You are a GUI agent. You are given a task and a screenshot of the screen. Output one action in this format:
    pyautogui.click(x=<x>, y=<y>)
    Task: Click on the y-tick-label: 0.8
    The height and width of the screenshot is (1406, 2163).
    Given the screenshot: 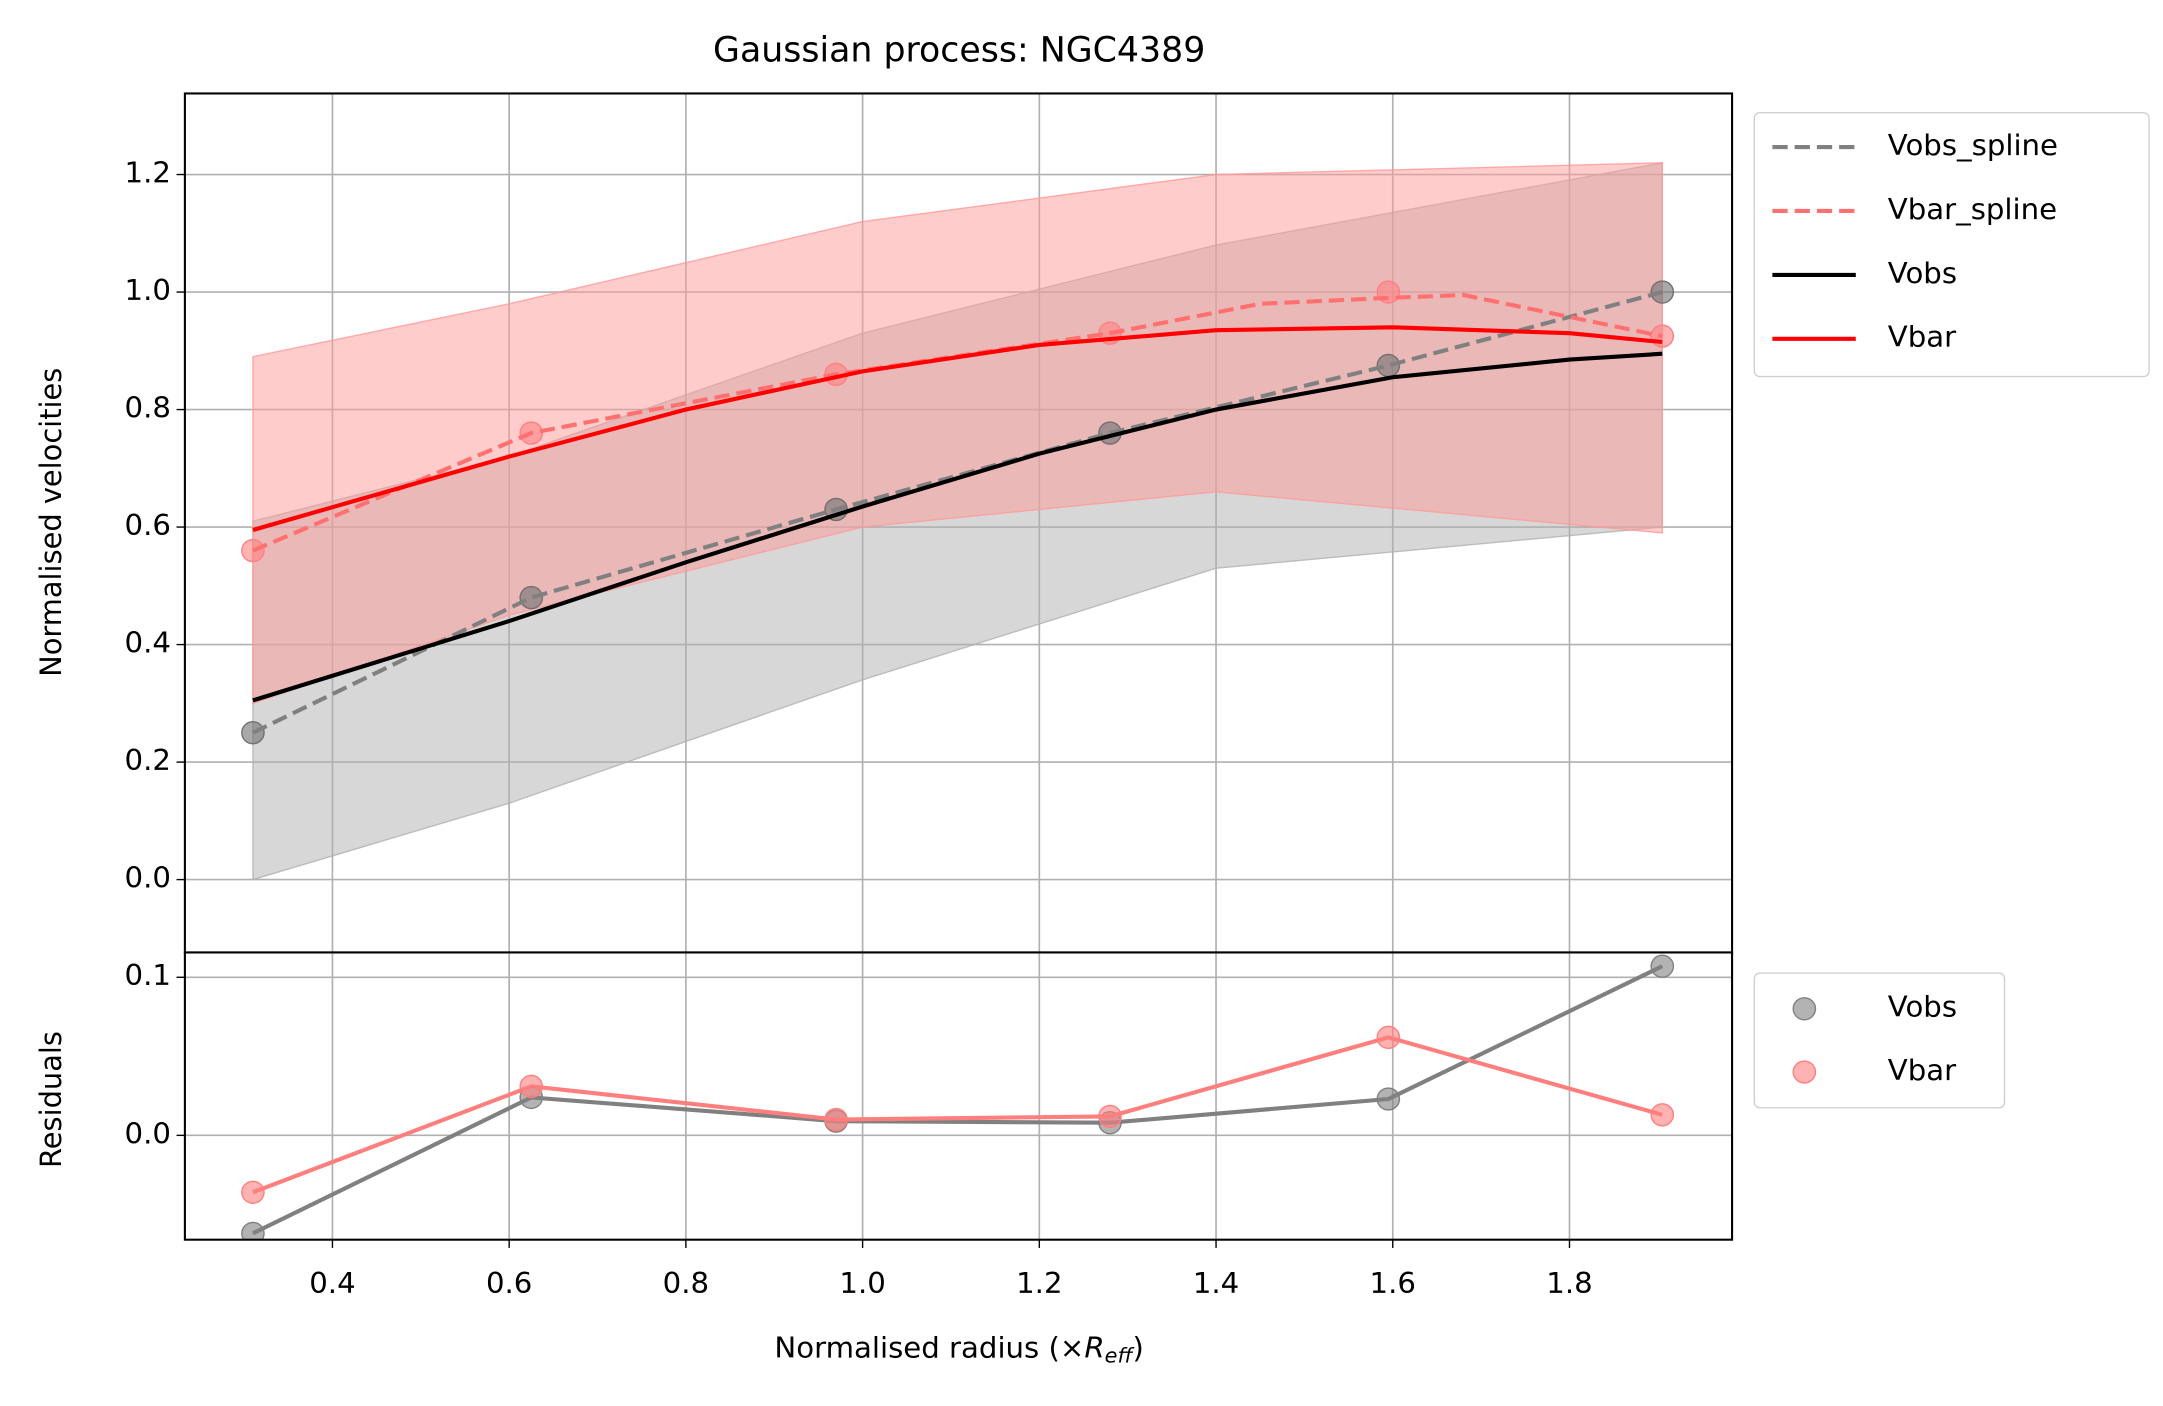 What is the action you would take?
    pyautogui.click(x=148, y=408)
    